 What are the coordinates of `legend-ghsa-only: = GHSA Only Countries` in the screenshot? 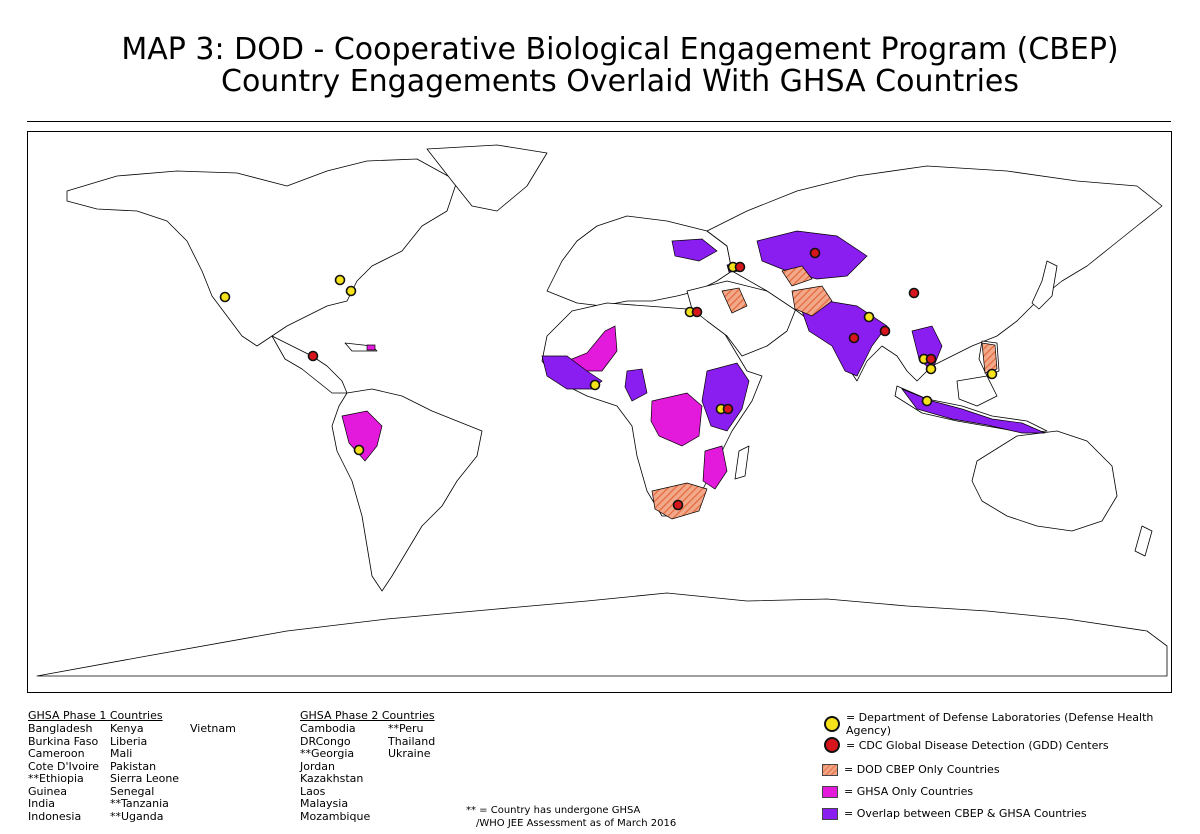 It's located at (897, 791).